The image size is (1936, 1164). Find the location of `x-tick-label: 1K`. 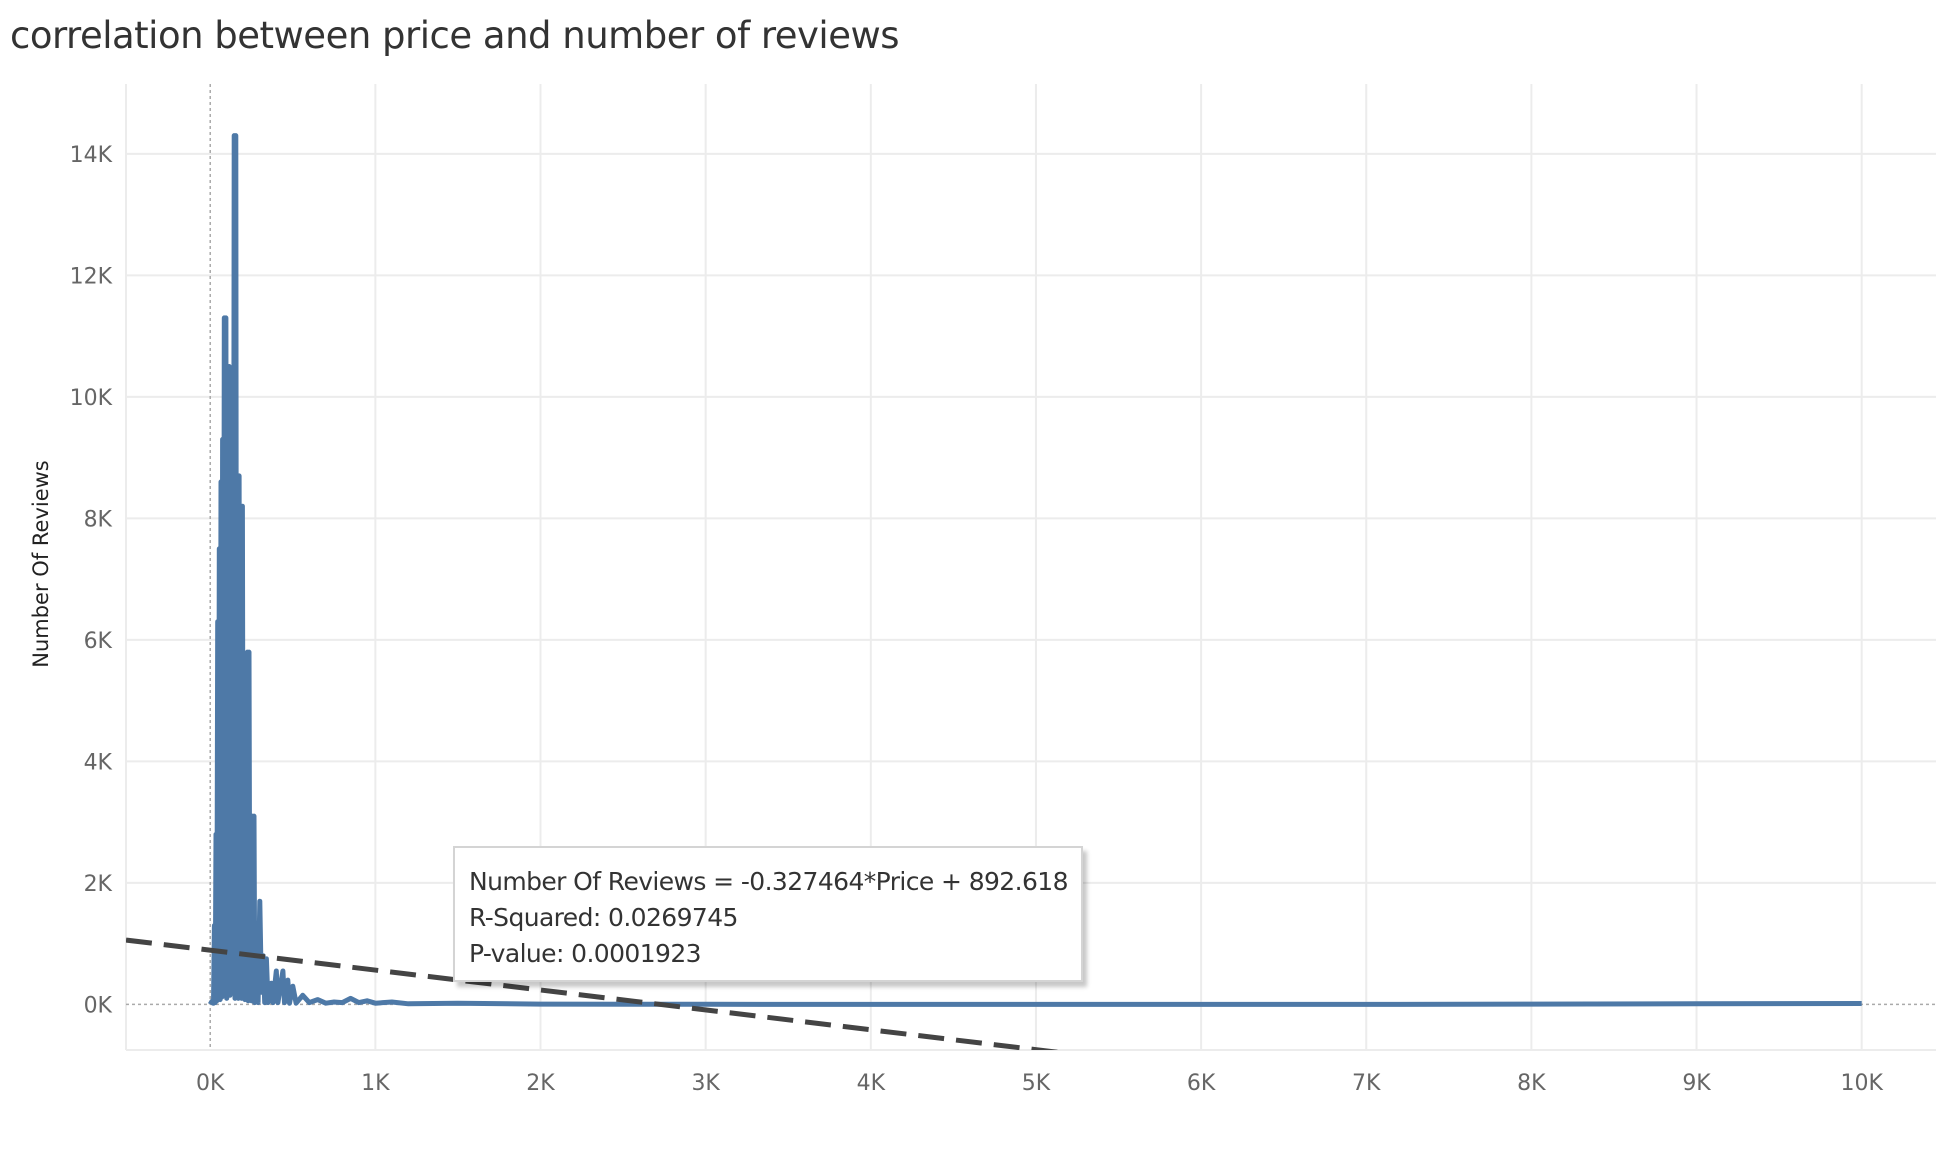

x-tick-label: 1K is located at coordinates (375, 1083).